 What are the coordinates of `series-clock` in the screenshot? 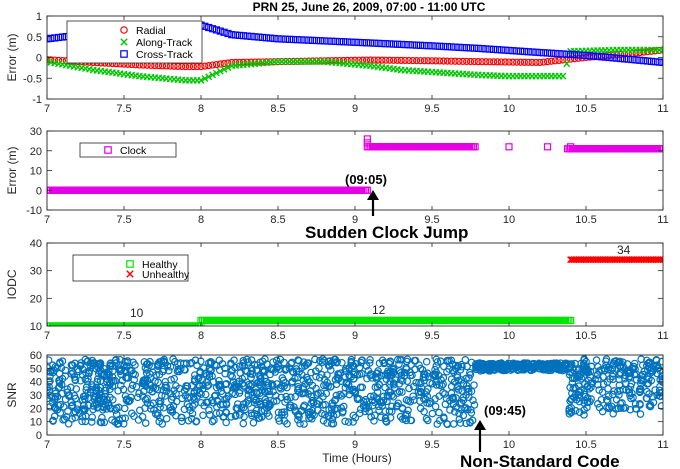 It's located at (355, 164).